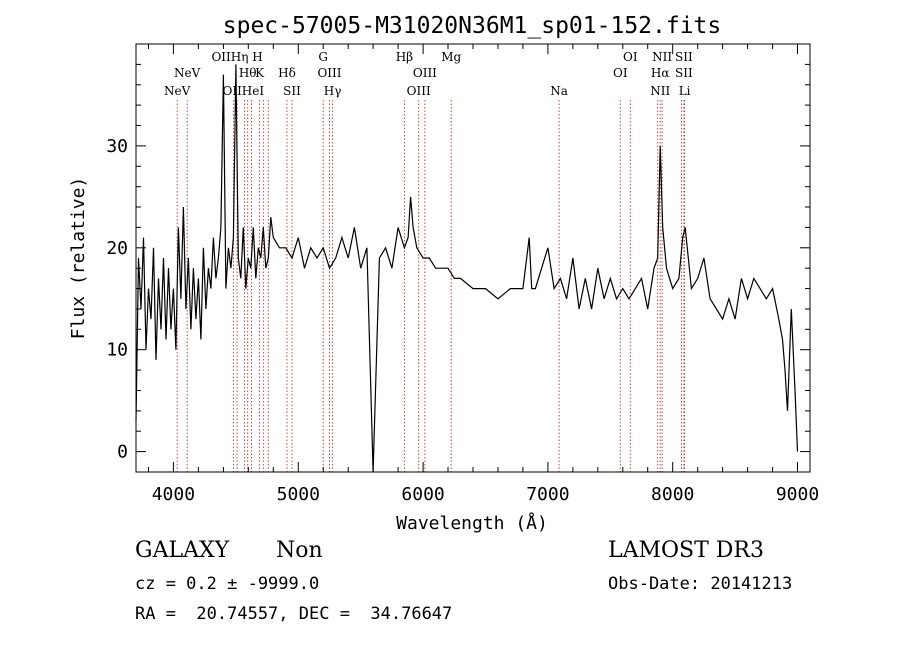 The width and height of the screenshot is (900, 649). What do you see at coordinates (236, 57) in the screenshot?
I see `line-label-r0-0: OIIHη H` at bounding box center [236, 57].